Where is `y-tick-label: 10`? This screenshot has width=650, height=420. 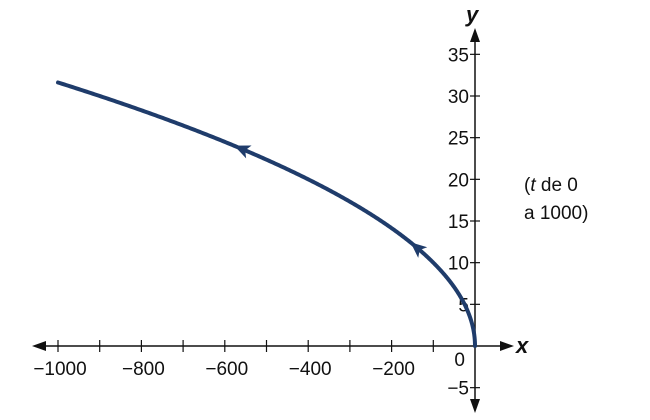 y-tick-label: 10 is located at coordinates (458, 264).